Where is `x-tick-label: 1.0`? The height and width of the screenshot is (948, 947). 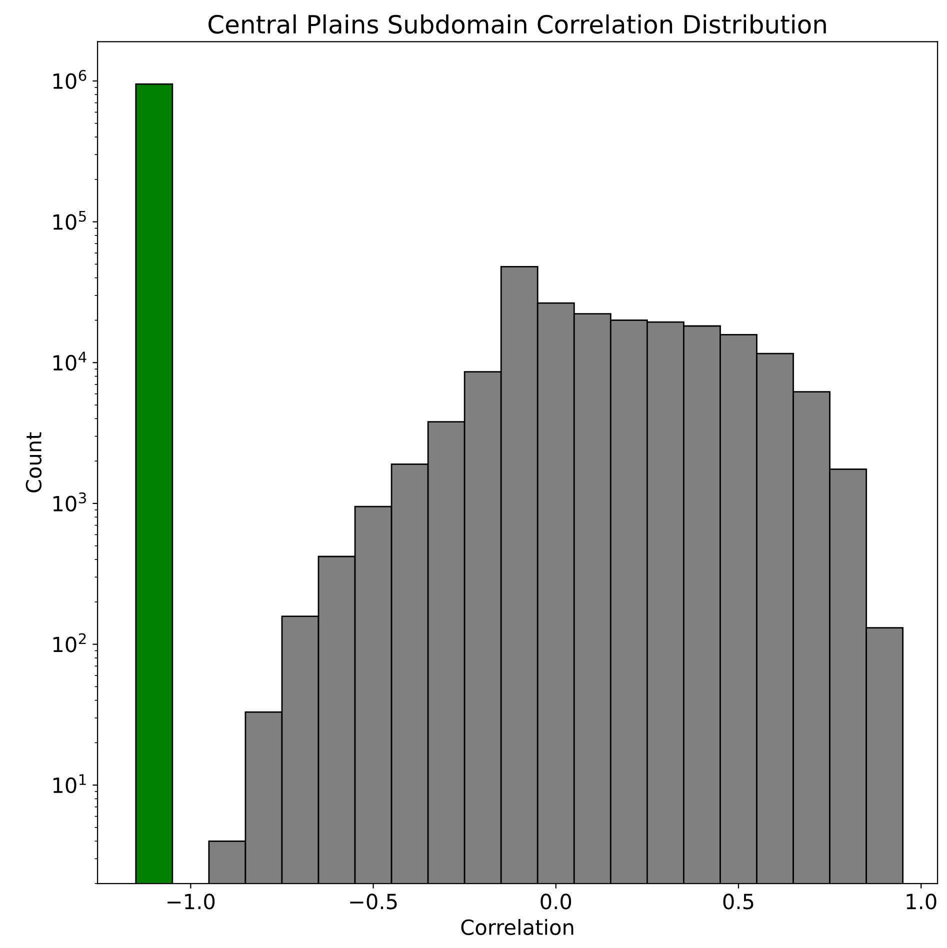 x-tick-label: 1.0 is located at coordinates (921, 902).